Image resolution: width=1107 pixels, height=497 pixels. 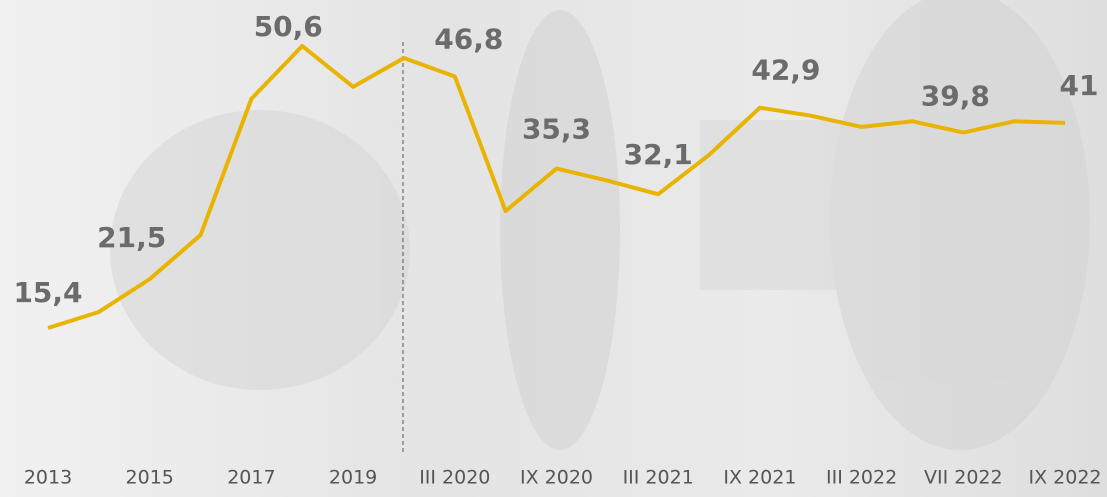 What do you see at coordinates (785, 70) in the screenshot?
I see `value-label: 42,9` at bounding box center [785, 70].